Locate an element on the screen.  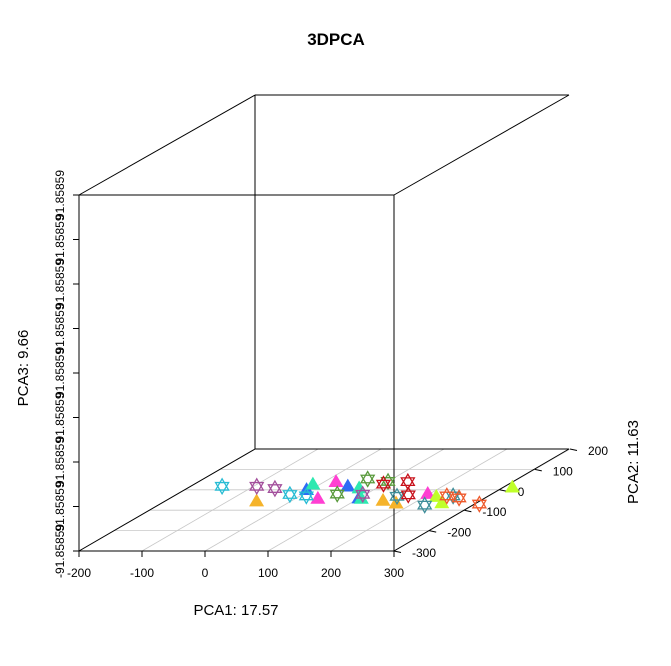
z-axis-label: PCA3: 9.66 is located at coordinates (23, 368).